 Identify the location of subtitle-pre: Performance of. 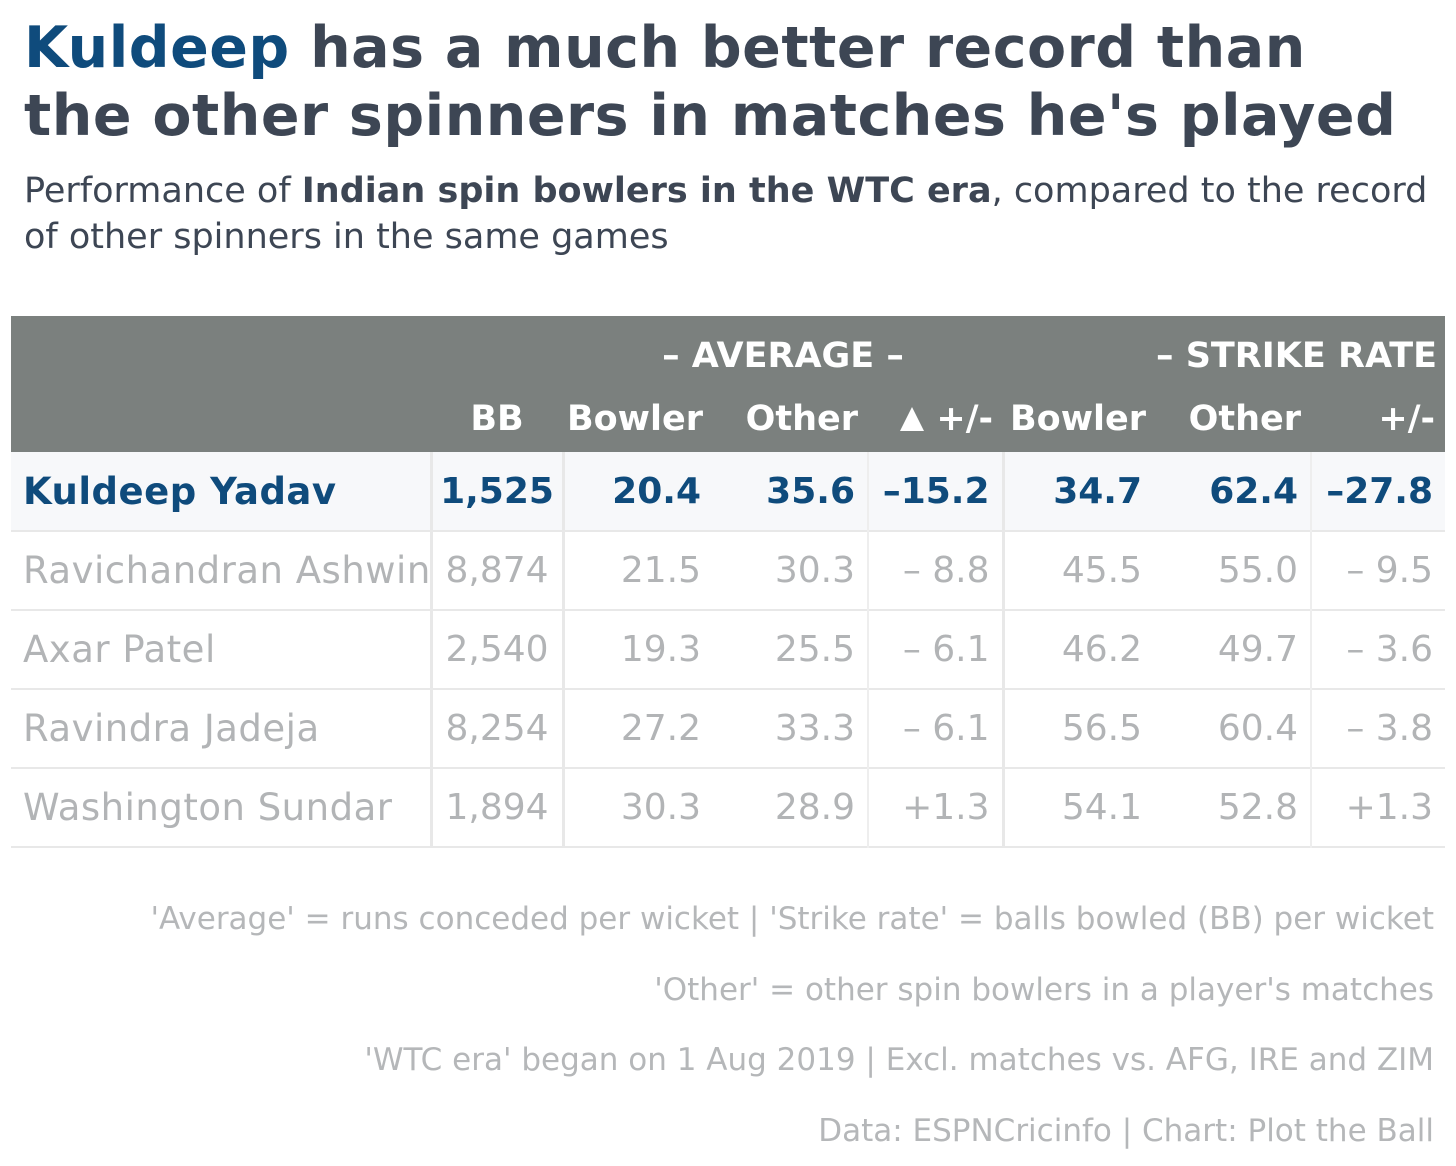
(163, 191).